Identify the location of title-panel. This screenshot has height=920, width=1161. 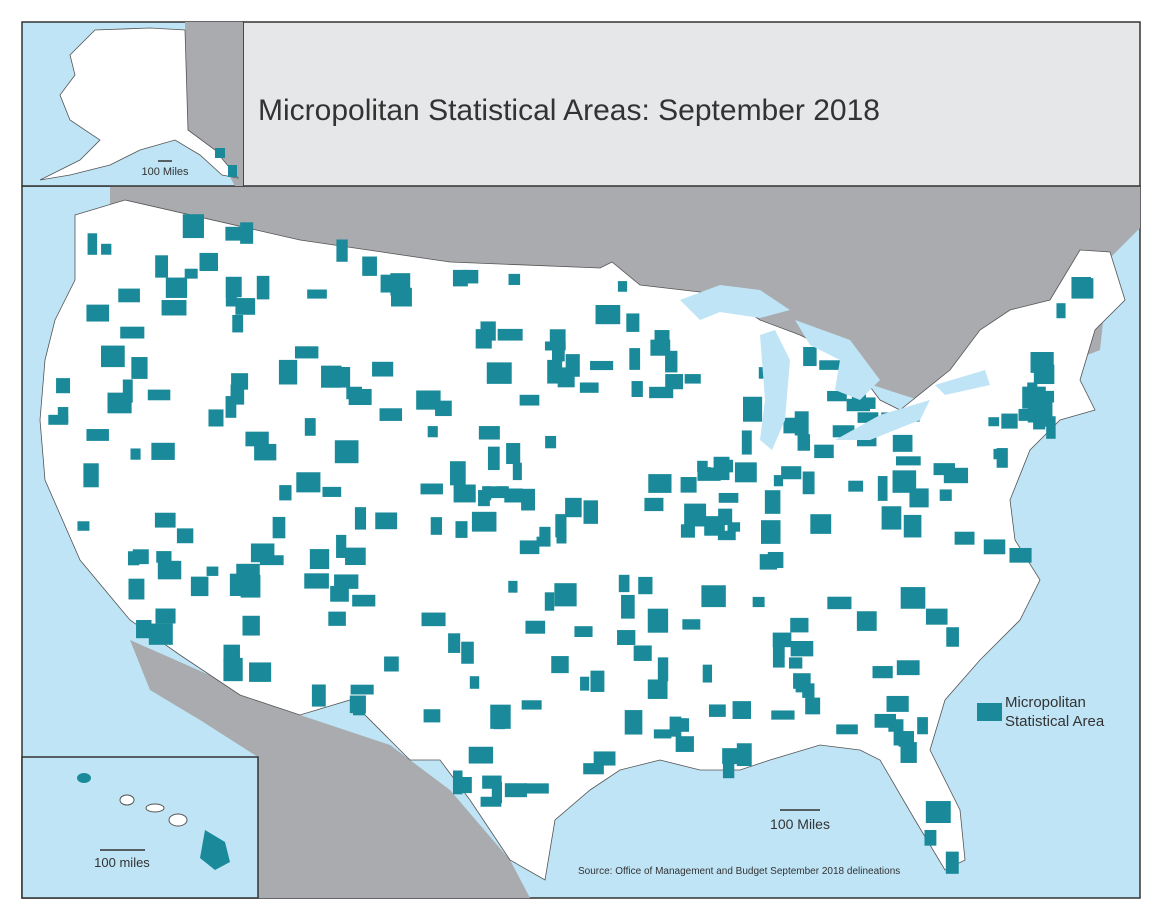
(691, 104).